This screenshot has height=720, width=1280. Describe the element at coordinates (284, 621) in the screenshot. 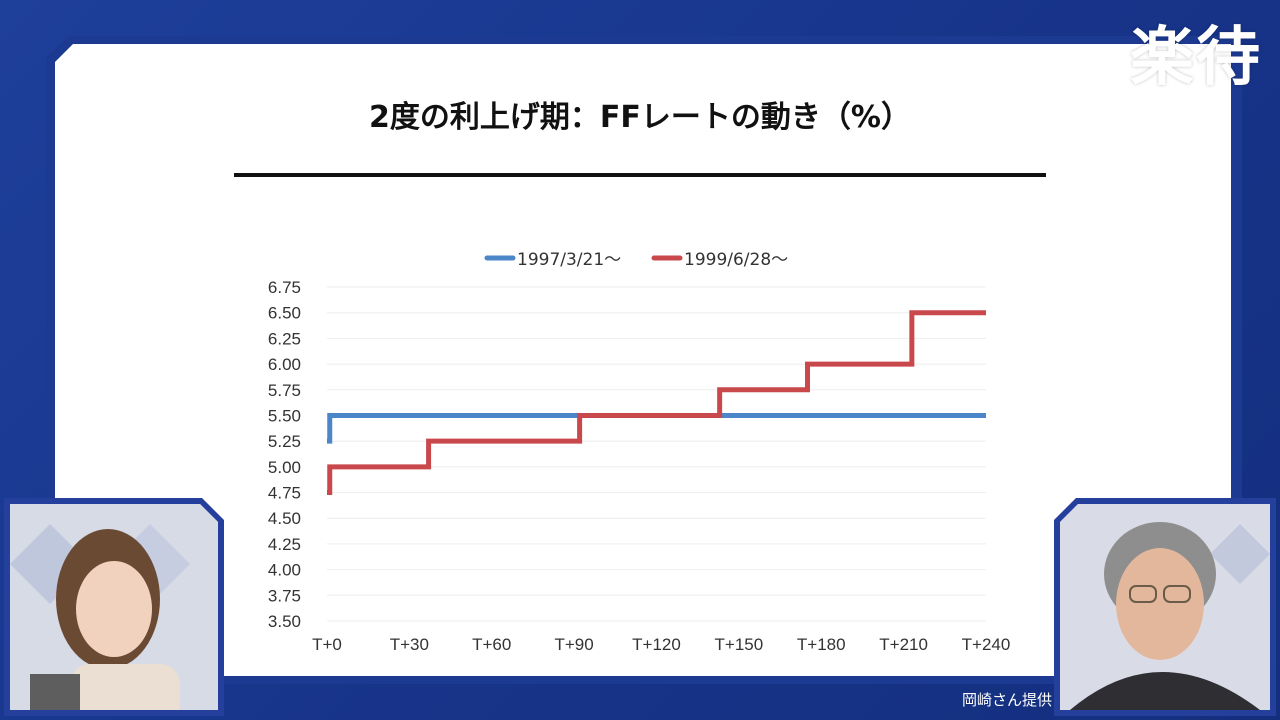

I see `y-tick-label: 3.50` at that location.